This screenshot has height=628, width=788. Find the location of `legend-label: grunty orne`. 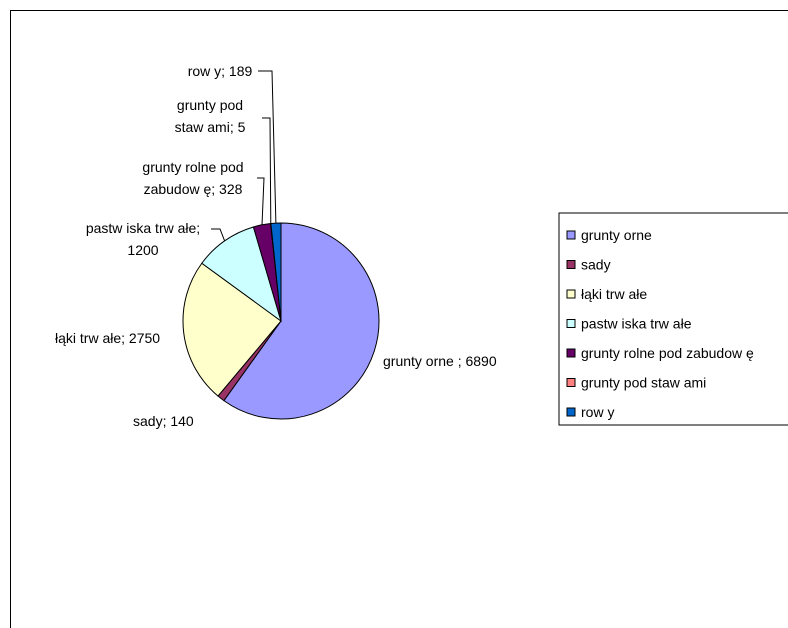

legend-label: grunty orne is located at coordinates (616, 235).